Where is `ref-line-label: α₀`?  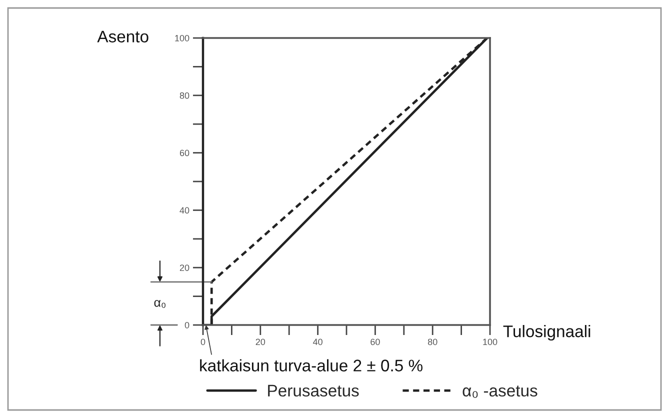
ref-line-label: α₀ is located at coordinates (160, 304).